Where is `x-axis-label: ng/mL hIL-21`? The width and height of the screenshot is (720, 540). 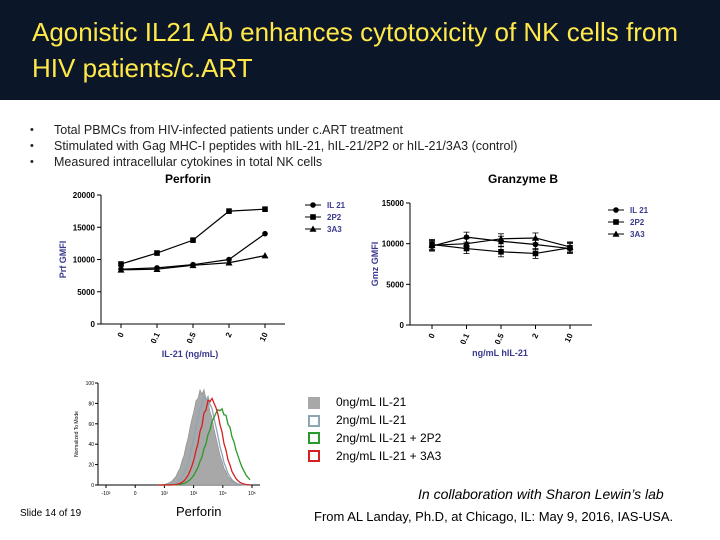 x-axis-label: ng/mL hIL-21 is located at coordinates (500, 353).